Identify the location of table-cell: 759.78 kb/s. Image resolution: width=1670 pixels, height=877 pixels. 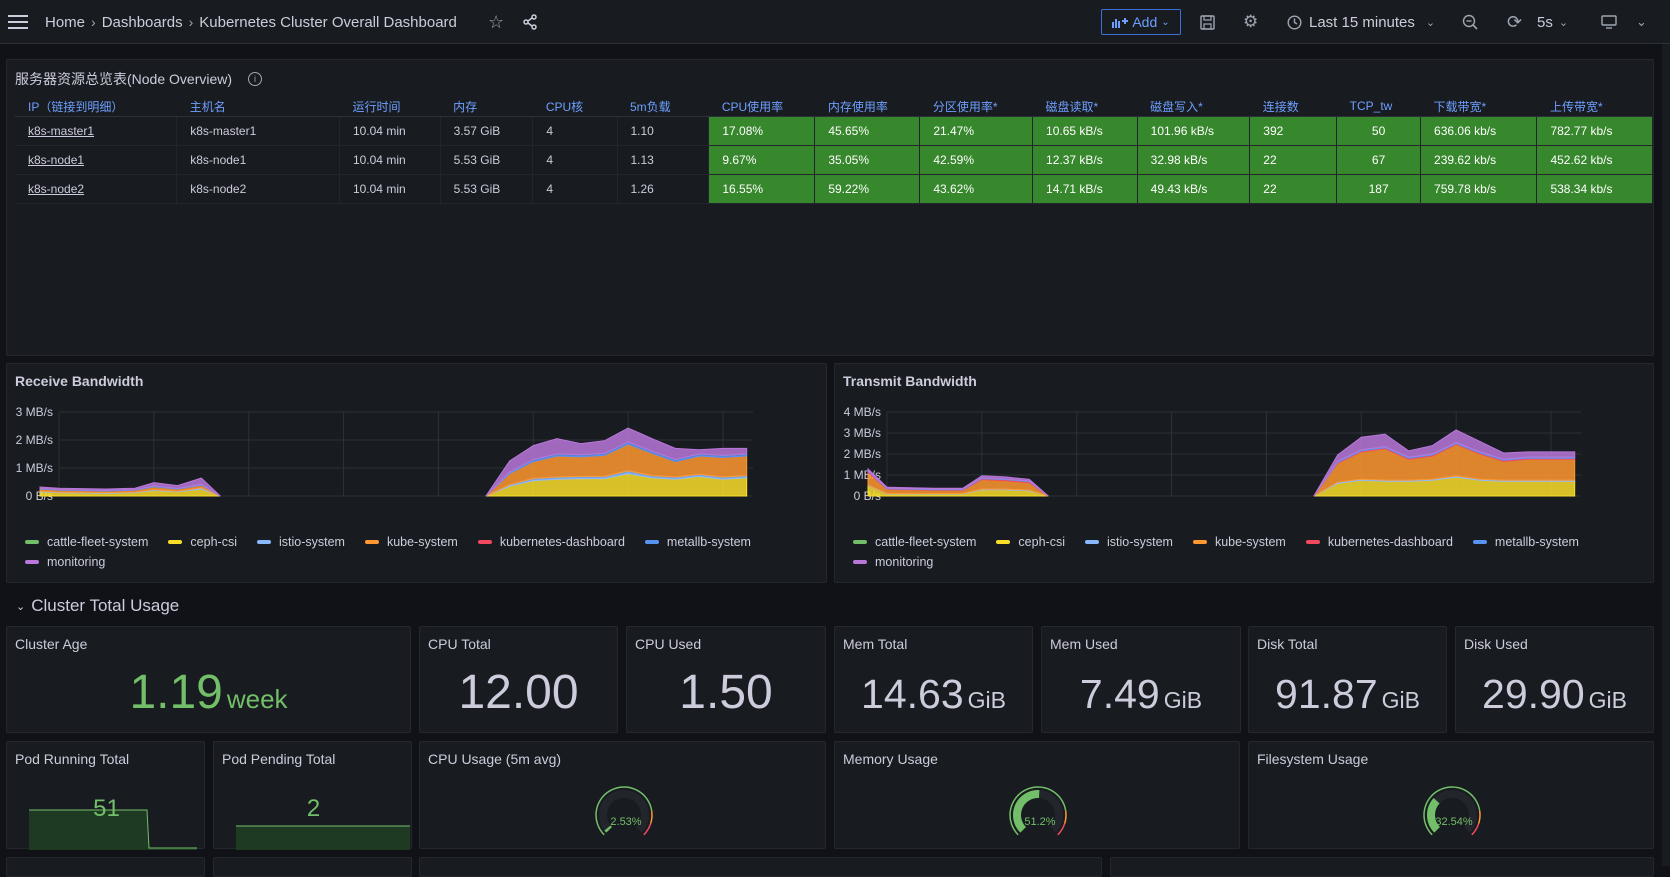
(1479, 189).